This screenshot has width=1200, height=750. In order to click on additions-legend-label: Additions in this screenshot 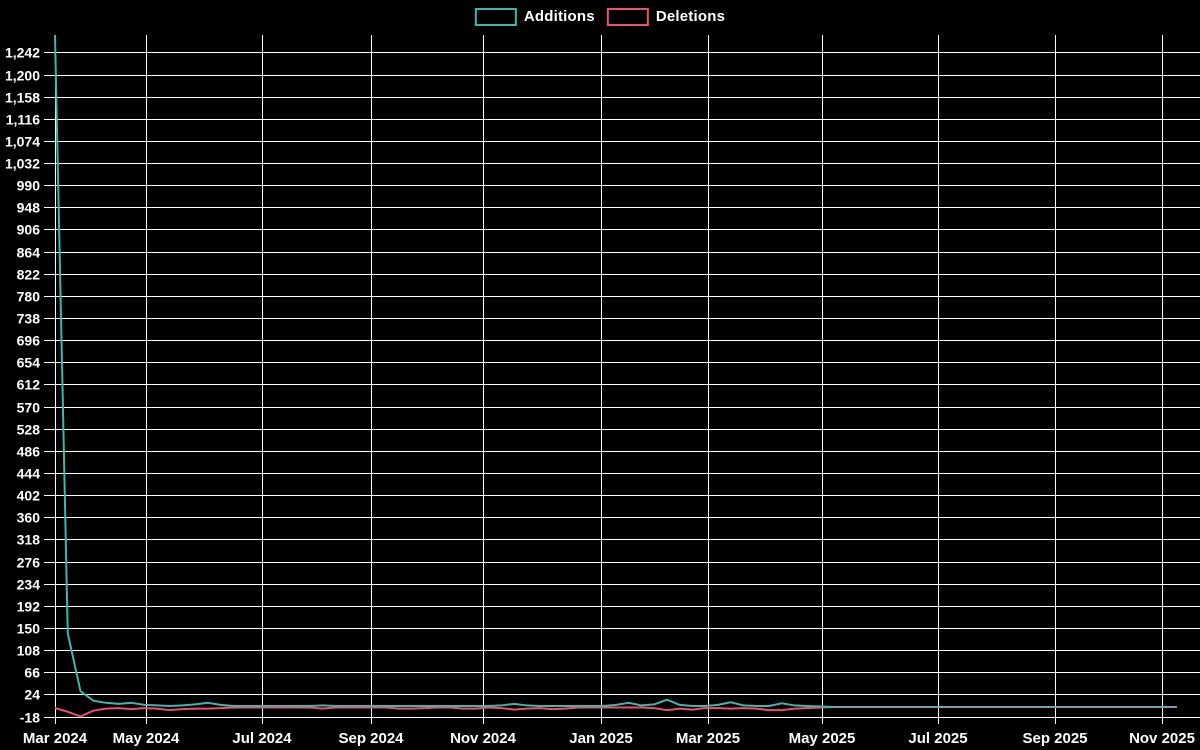, I will do `click(559, 16)`.